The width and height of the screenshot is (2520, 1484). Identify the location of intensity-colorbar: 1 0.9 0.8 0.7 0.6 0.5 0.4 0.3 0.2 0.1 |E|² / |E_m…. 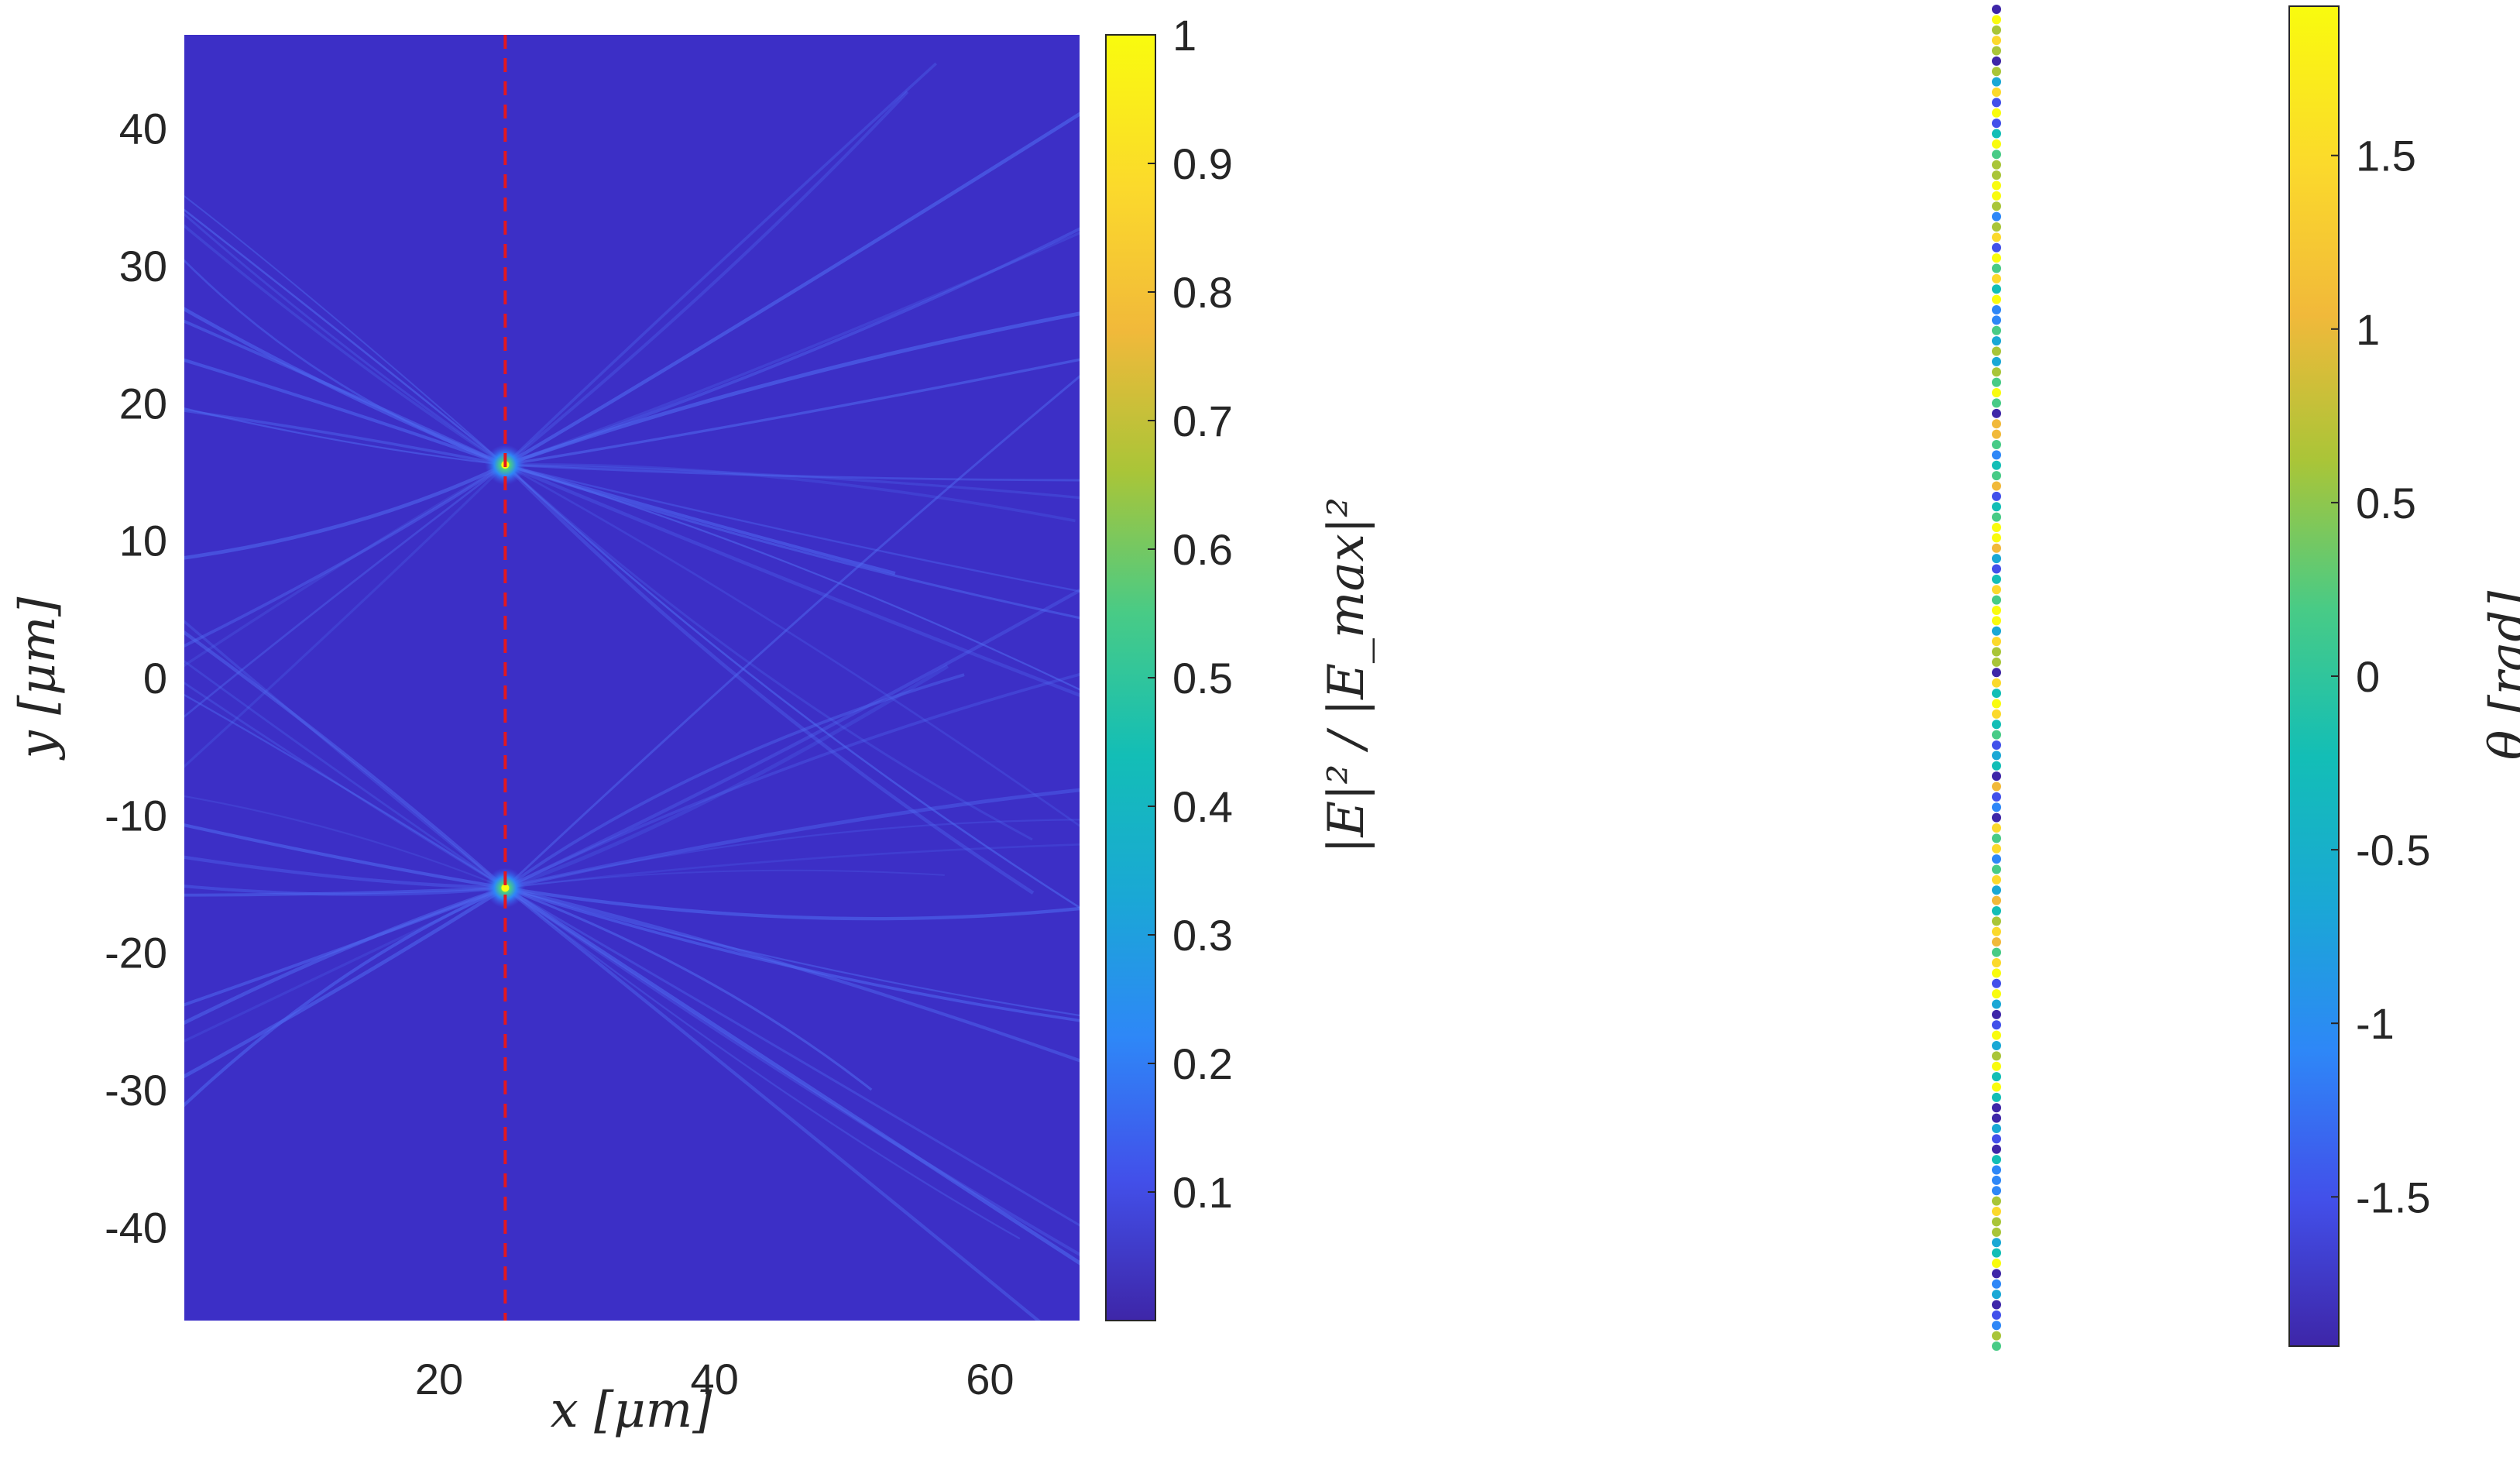
(1240, 666).